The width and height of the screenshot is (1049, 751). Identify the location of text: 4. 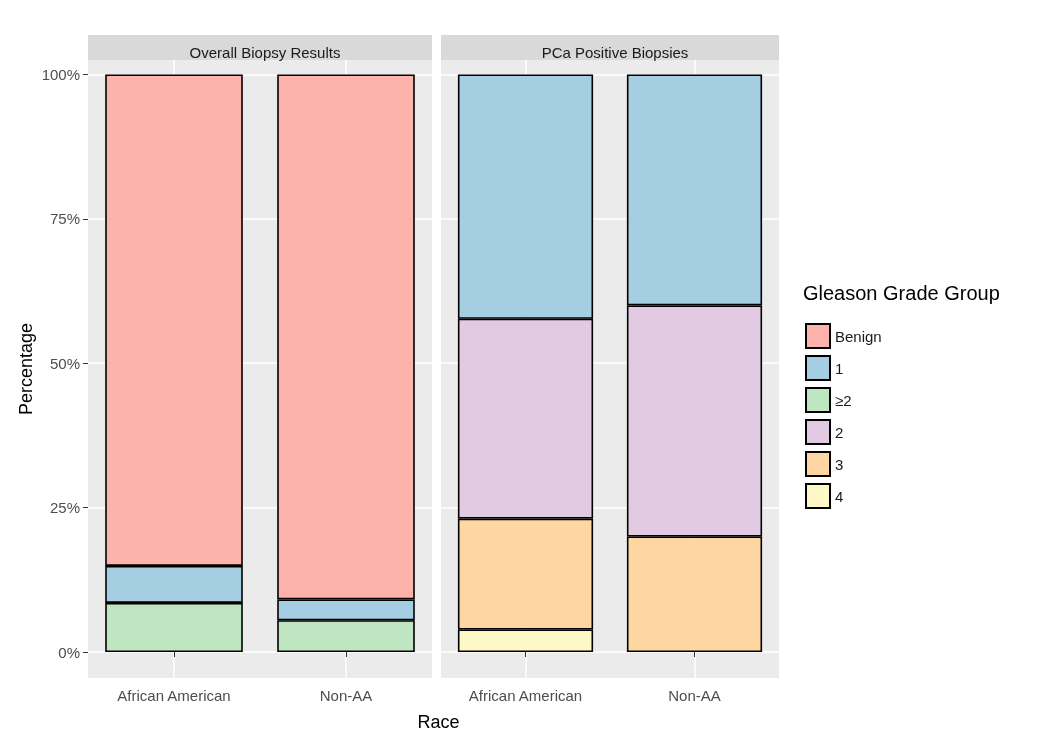
(839, 496).